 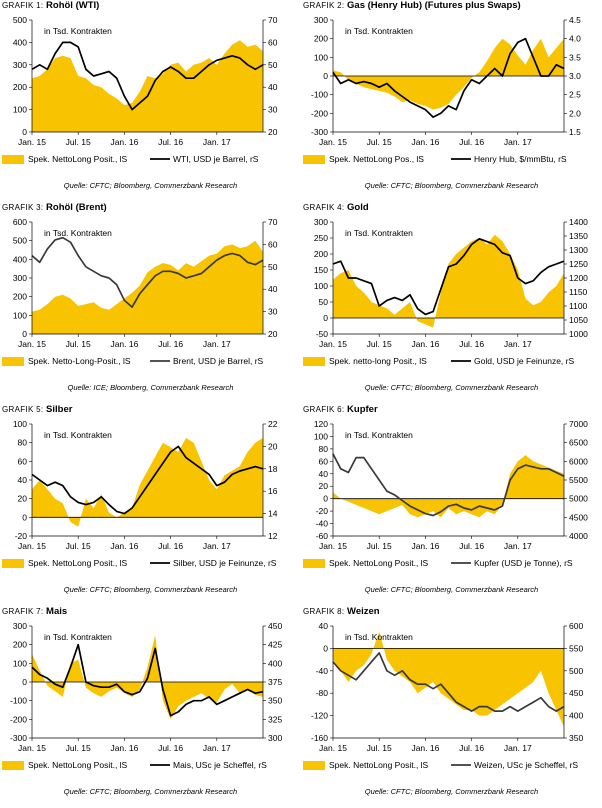 What do you see at coordinates (273, 491) in the screenshot?
I see `ytick-right-label: 16` at bounding box center [273, 491].